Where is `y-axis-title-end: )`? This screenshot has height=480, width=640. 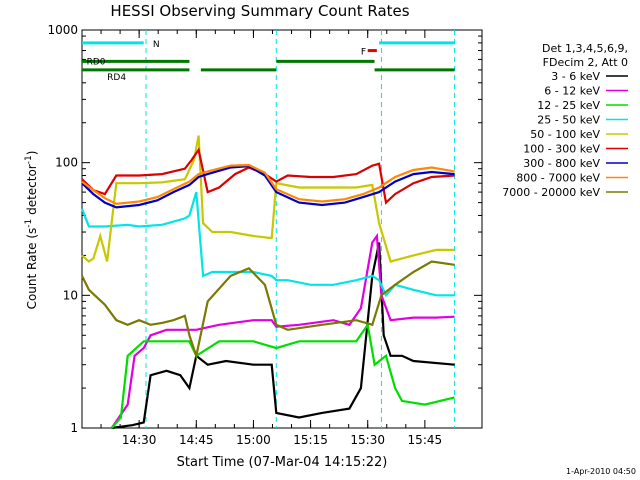
y-axis-title-end: ) is located at coordinates (32, 153).